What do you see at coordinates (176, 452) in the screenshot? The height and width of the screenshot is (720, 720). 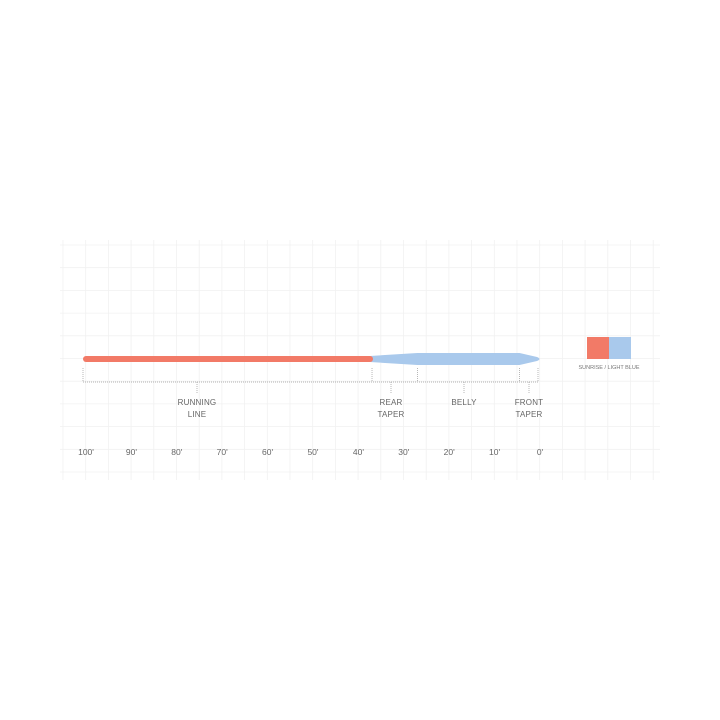 I see `scale-tick-label: 80'` at bounding box center [176, 452].